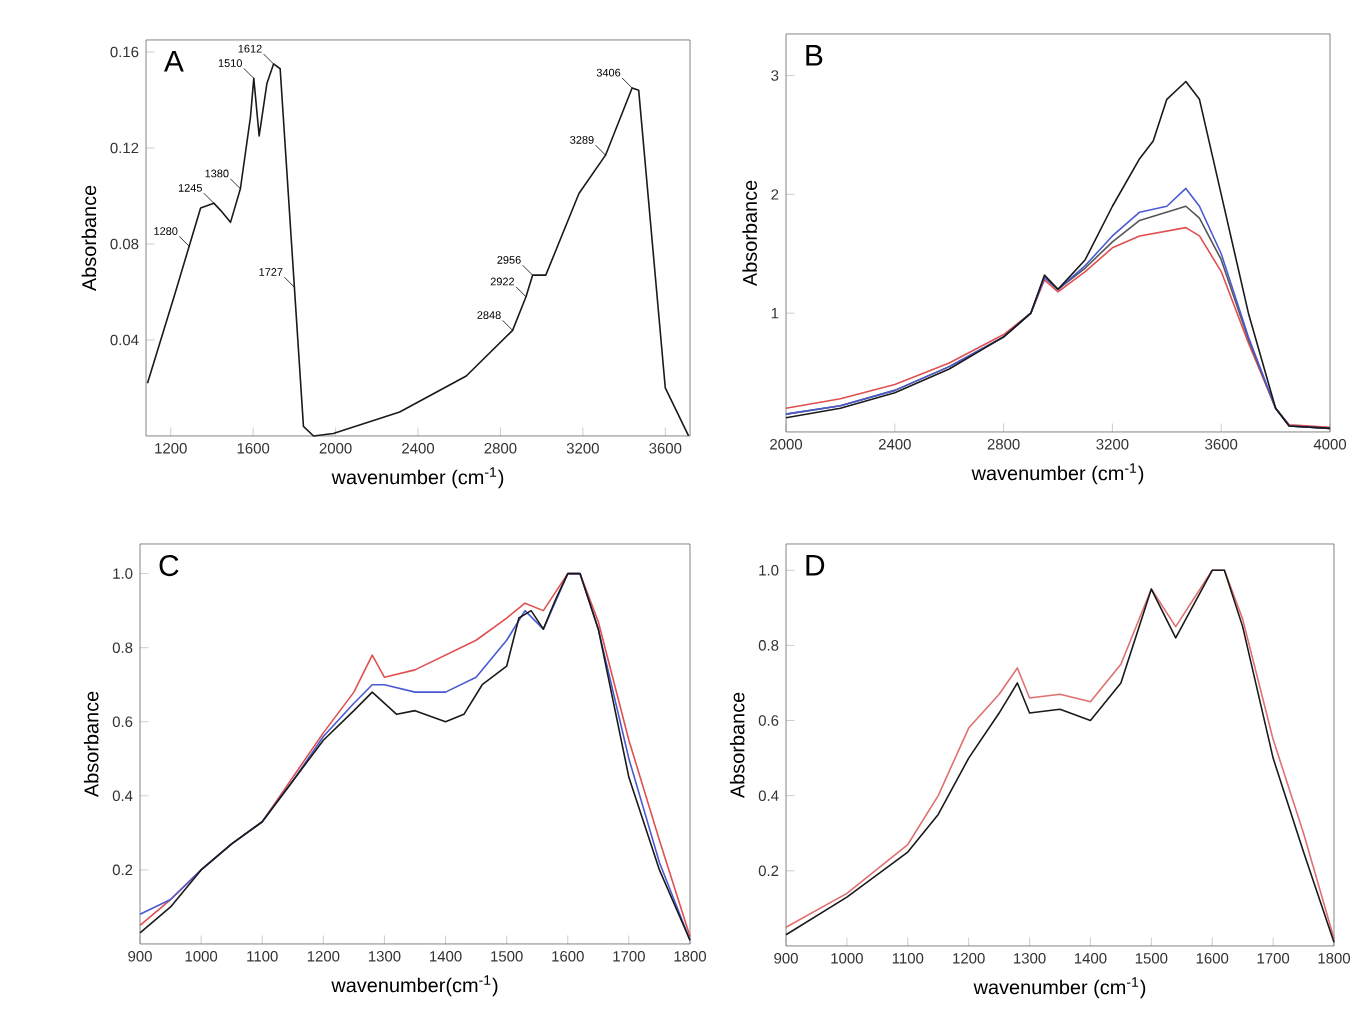  Describe the element at coordinates (414, 986) in the screenshot. I see `x-axis-title: wavenumber(cm$^{-1}$)` at that location.